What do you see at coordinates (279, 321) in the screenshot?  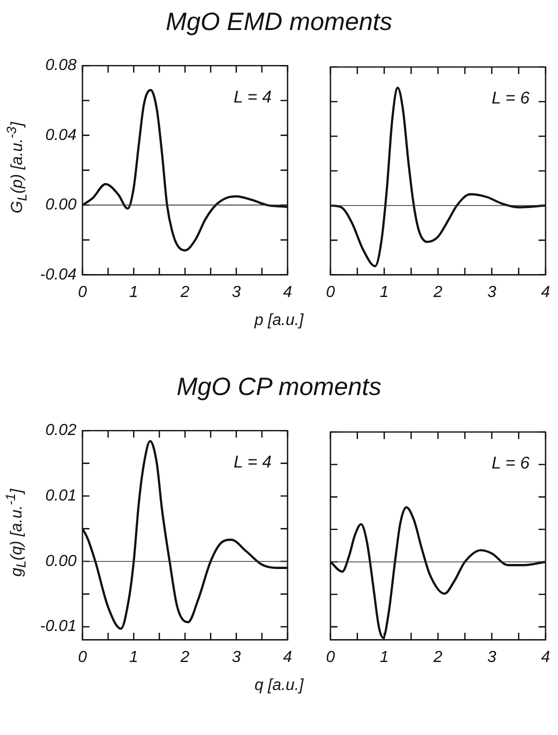 I see `x-axis-title: p [a.u.]` at bounding box center [279, 321].